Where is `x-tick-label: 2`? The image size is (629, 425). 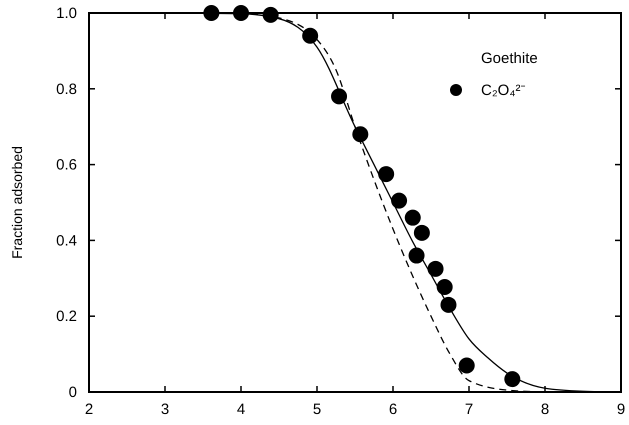
x-tick-label: 2 is located at coordinates (89, 409).